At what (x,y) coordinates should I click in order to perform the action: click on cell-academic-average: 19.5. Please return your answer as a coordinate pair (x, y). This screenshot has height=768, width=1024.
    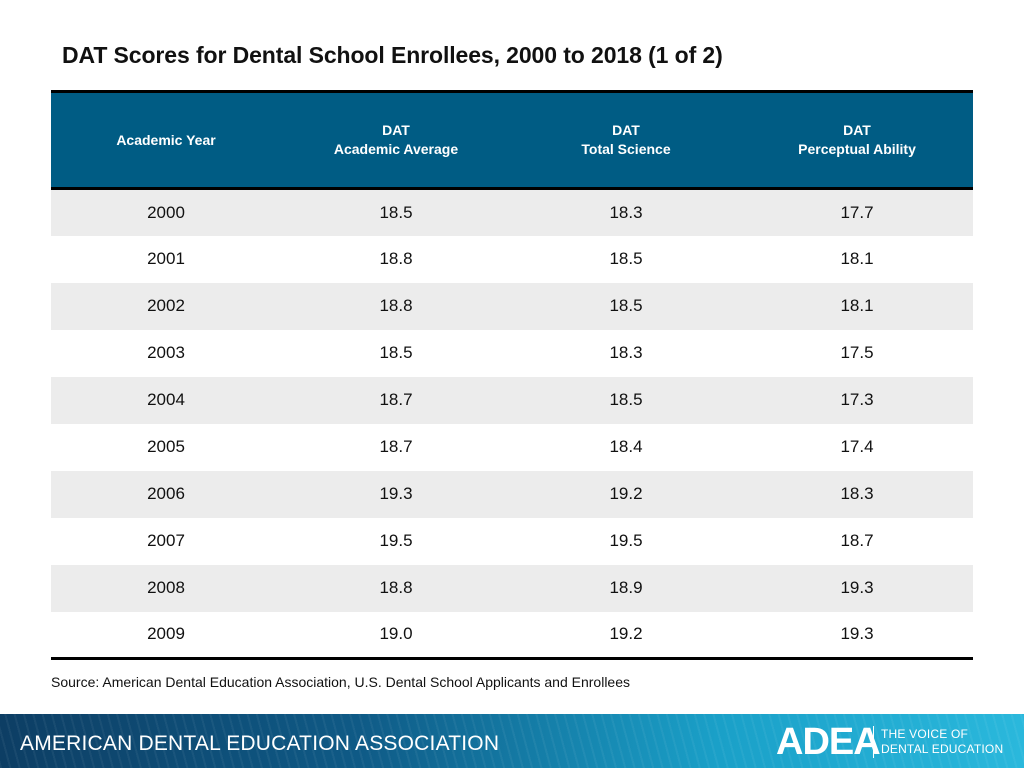
    Looking at the image, I should click on (396, 540).